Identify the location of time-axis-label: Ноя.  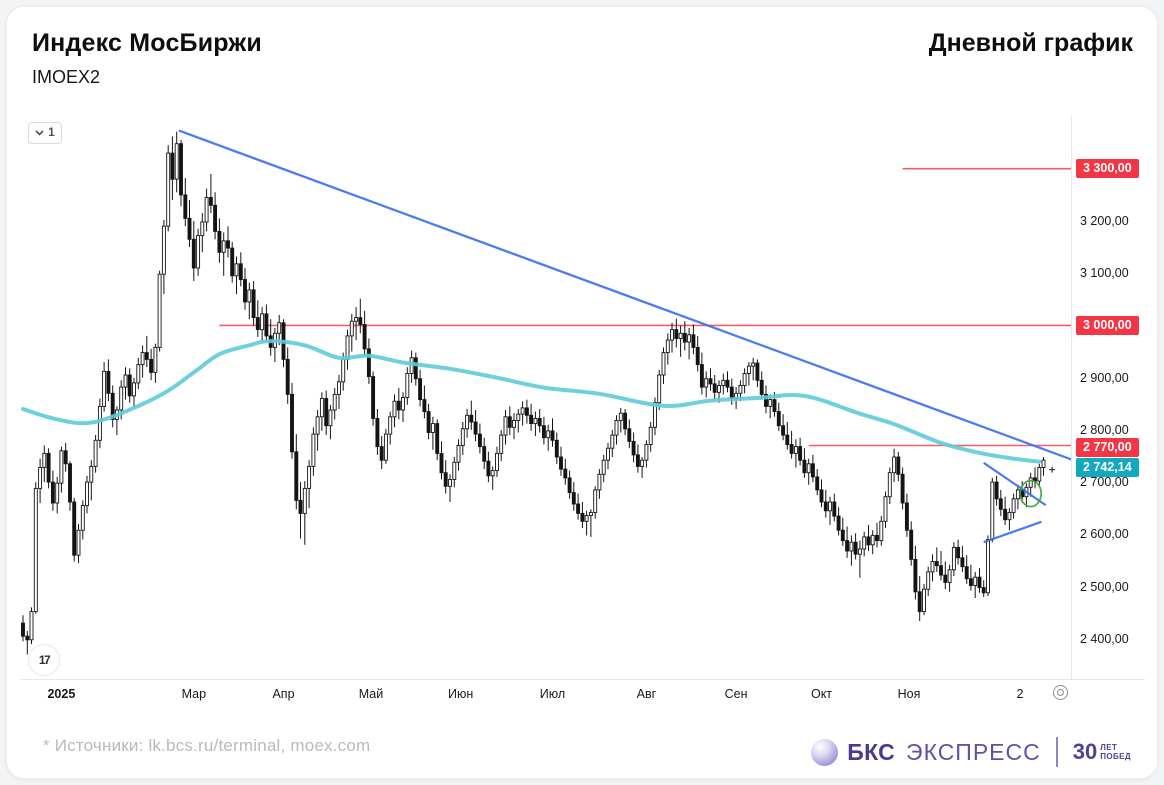
(909, 694).